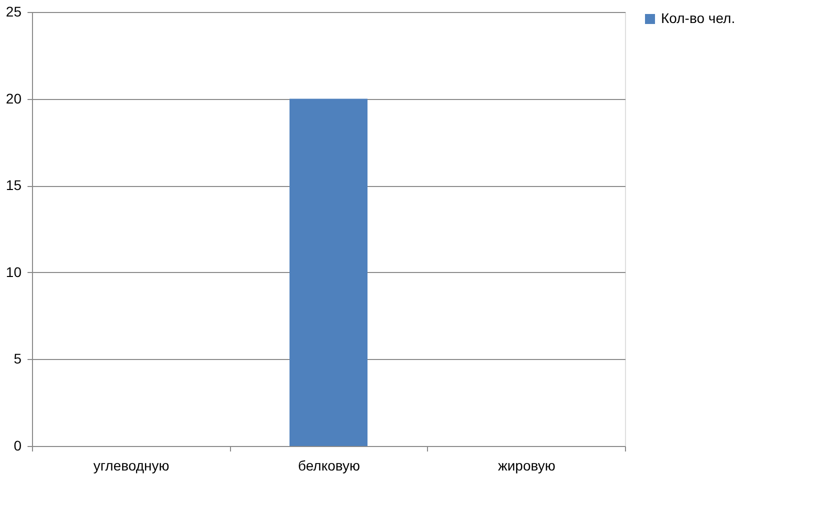  Describe the element at coordinates (18, 446) in the screenshot. I see `y-tick-label: 0` at that location.